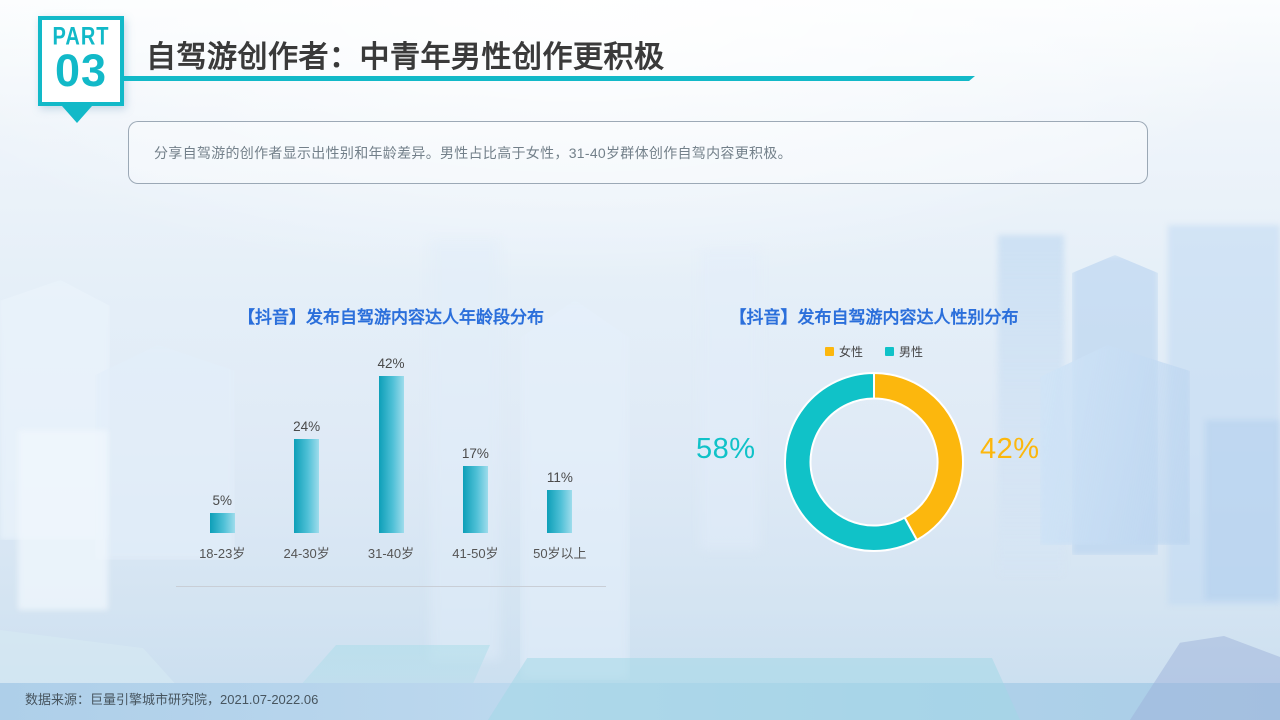 The image size is (1280, 720). Describe the element at coordinates (560, 511) in the screenshot. I see `bar-50岁以上` at that location.